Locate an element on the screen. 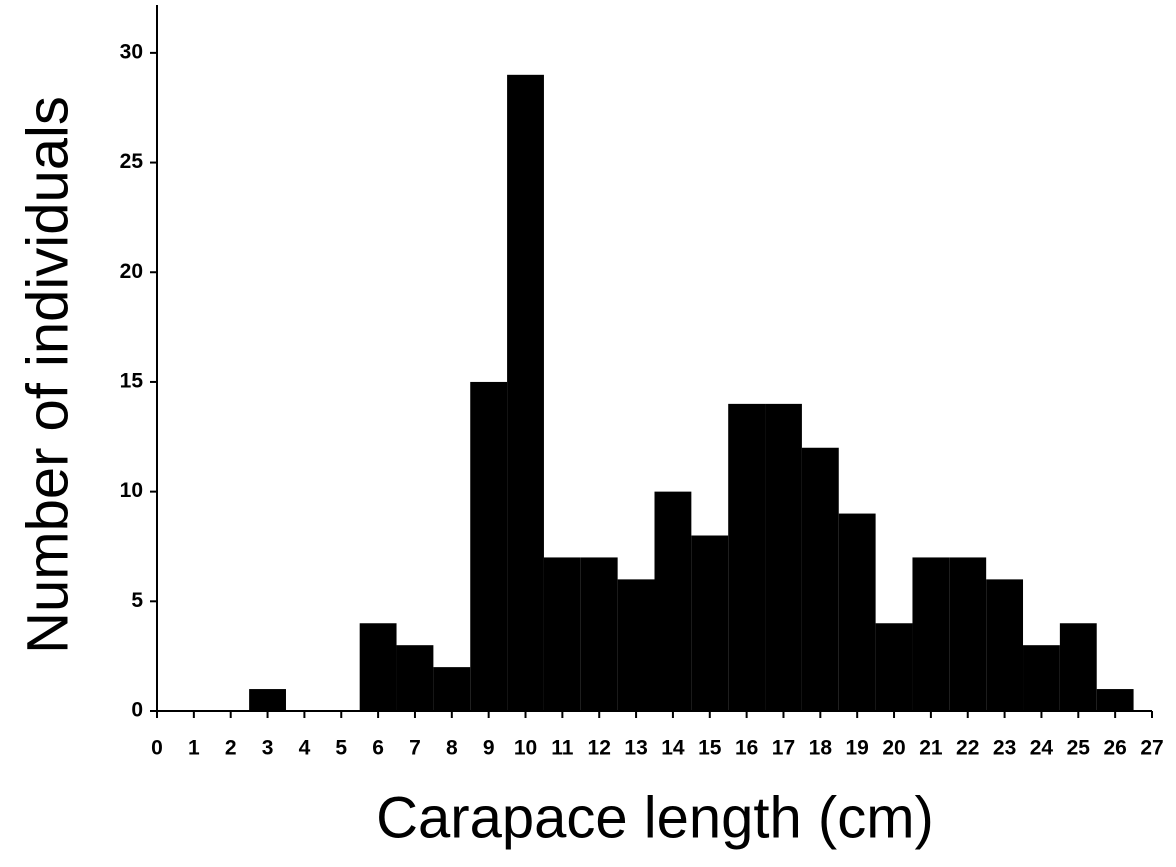  y-axis-title: Number of individuals is located at coordinates (47, 375).